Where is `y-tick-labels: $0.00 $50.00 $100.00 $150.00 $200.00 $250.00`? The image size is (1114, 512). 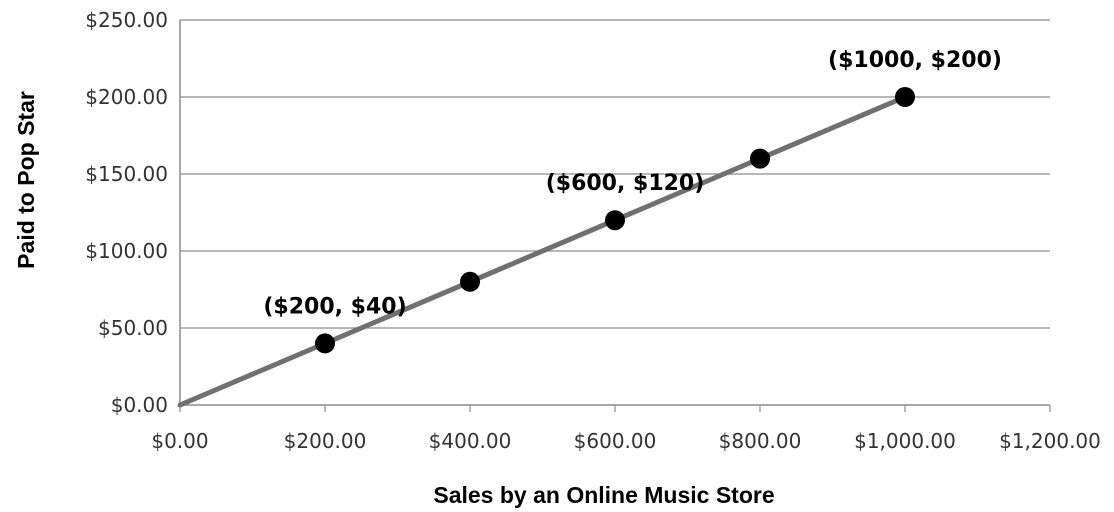
y-tick-labels: $0.00 $50.00 $100.00 $150.00 $200.00 $250.00 is located at coordinates (126, 212).